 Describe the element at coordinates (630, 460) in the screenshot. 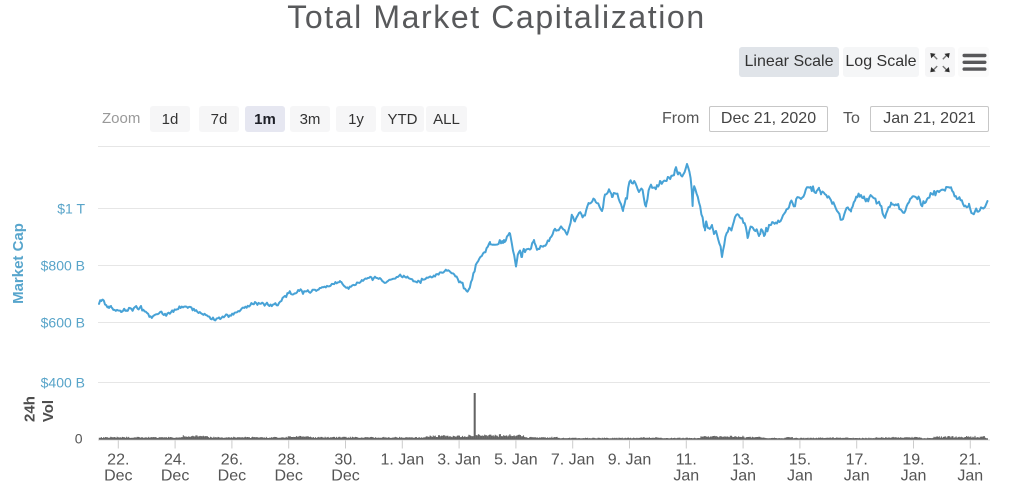

I see `svg-text: 9. Jan` at that location.